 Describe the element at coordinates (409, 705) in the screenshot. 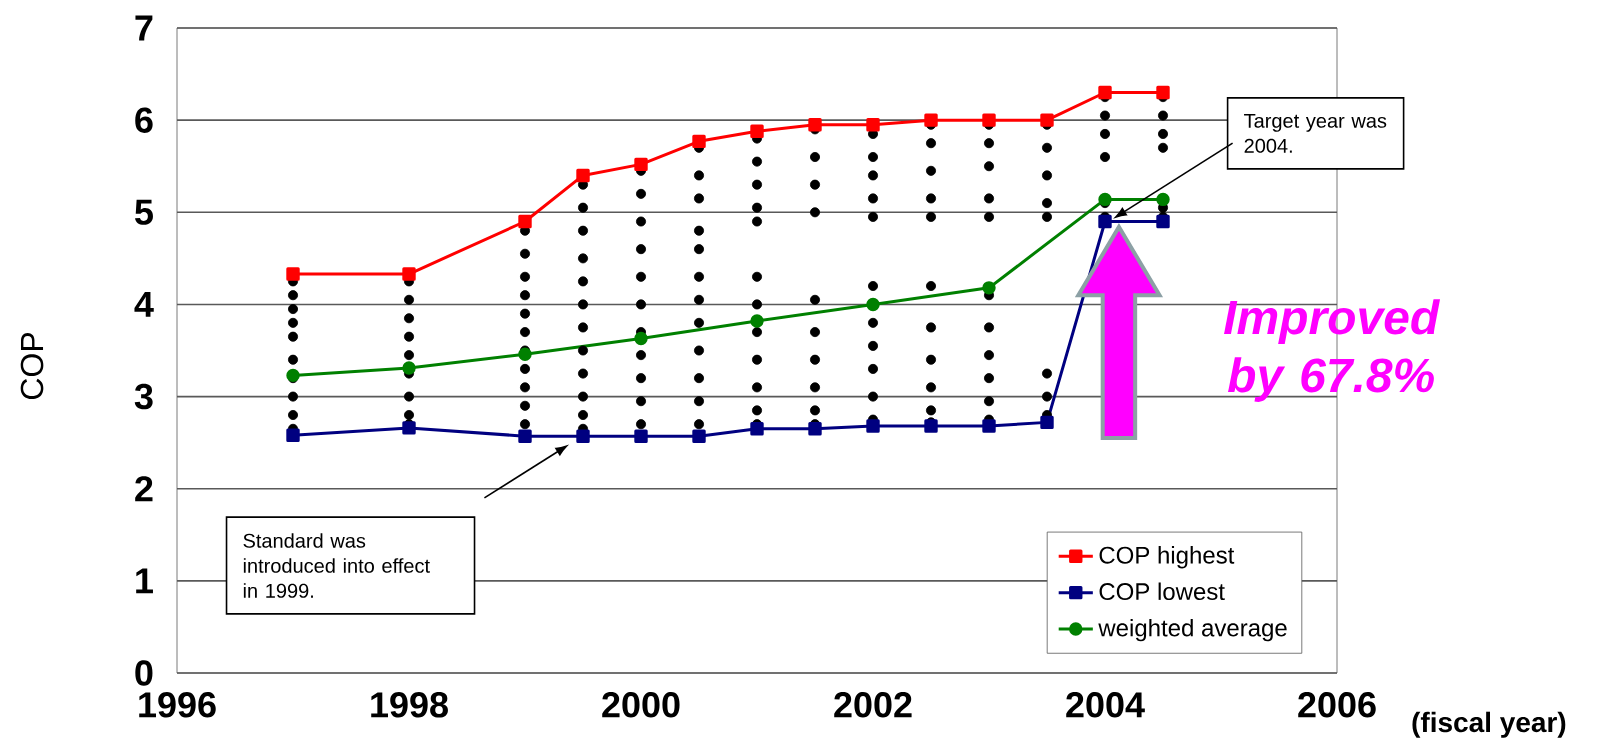

I see `x-tick-label: 1998` at that location.